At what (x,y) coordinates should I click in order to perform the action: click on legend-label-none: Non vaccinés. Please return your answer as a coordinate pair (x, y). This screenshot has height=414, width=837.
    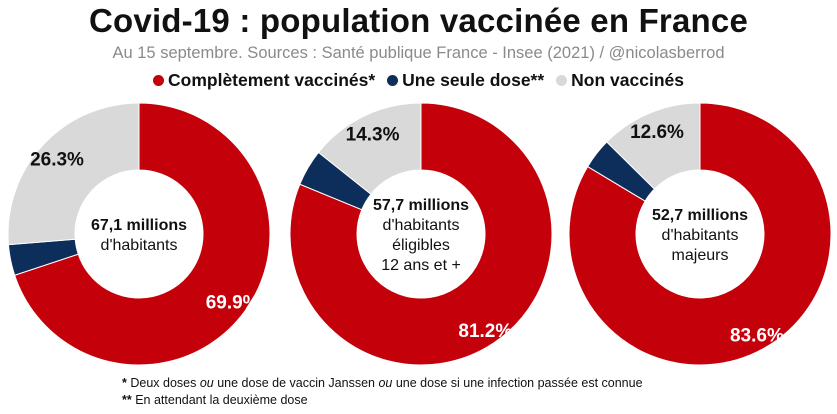
    Looking at the image, I should click on (627, 80).